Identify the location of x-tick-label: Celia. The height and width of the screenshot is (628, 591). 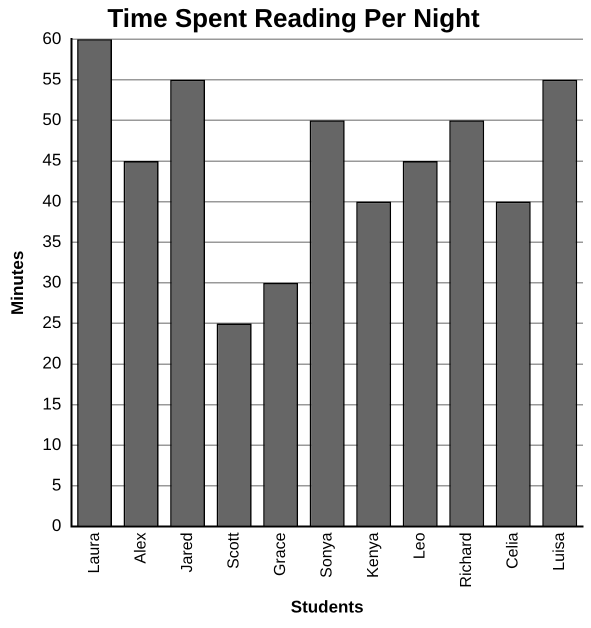
(513, 550).